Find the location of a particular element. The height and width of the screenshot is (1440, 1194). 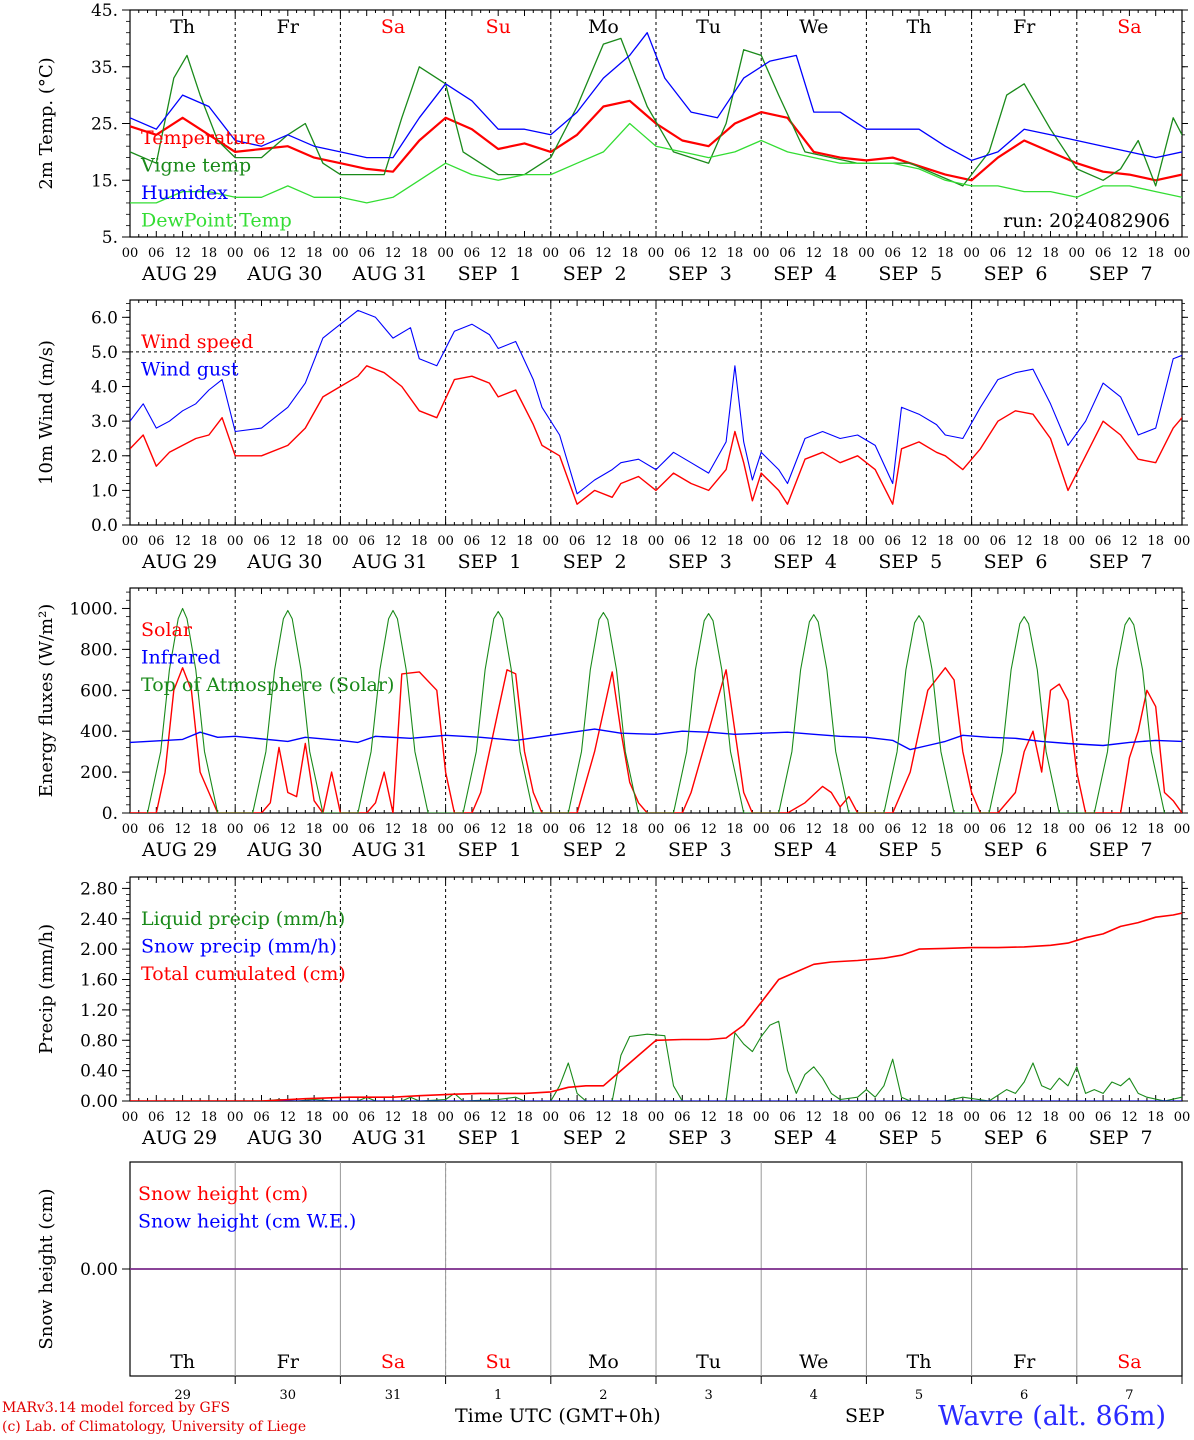

y-tick-label: 6.0 is located at coordinates (104, 318).